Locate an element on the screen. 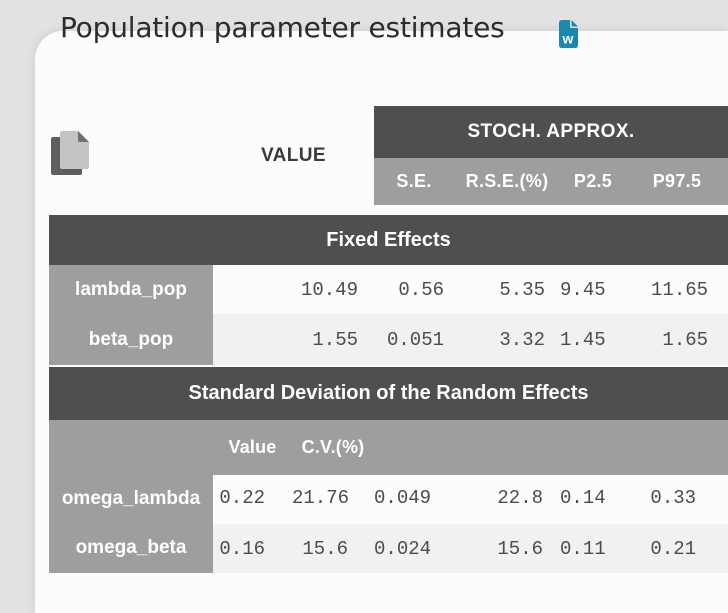  table-row-lambda-pop: lambda_pop 10.49 0.56 5.35 9.45 11.65 is located at coordinates (388, 289).